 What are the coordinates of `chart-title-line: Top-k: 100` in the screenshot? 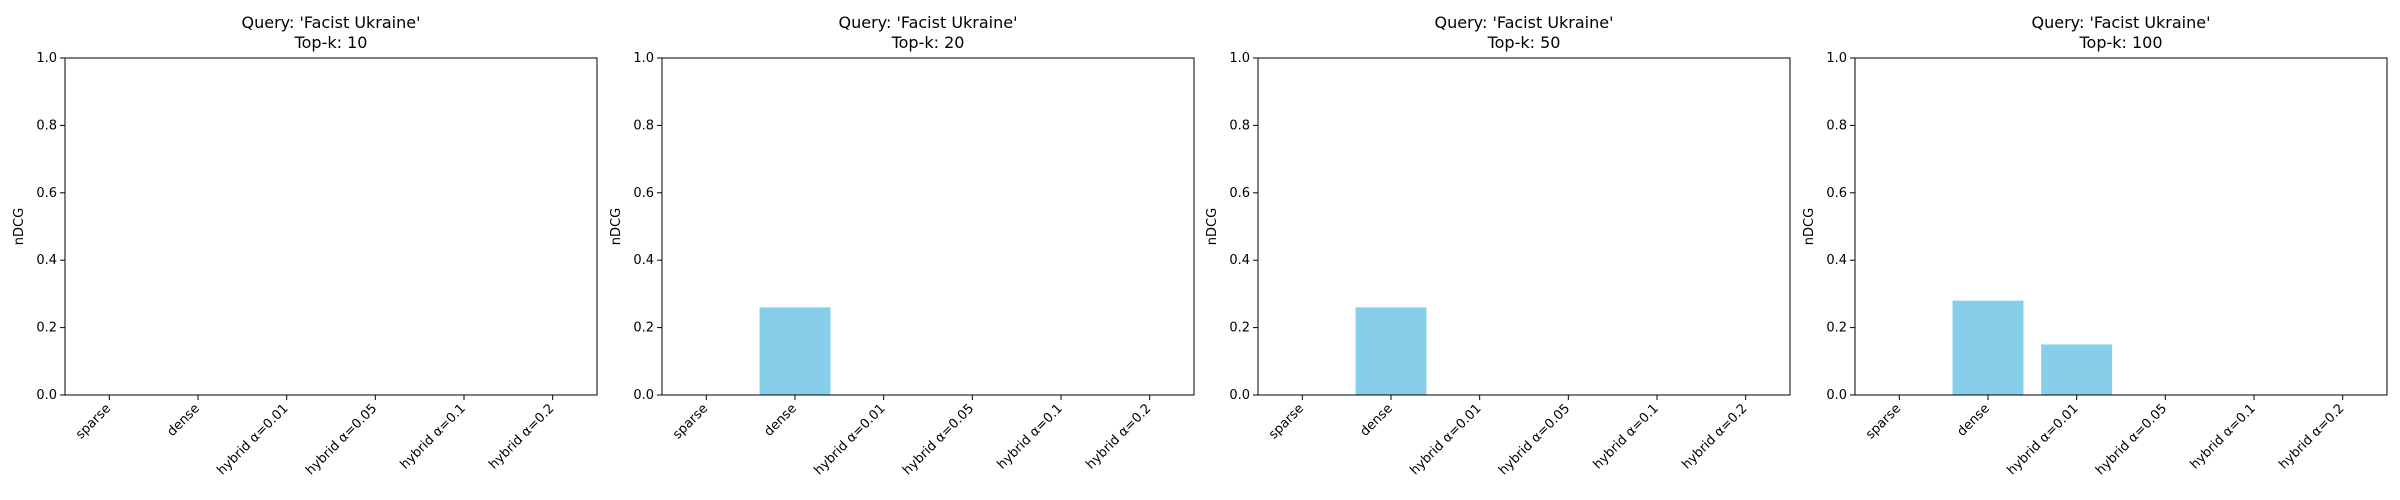 It's located at (2120, 42).